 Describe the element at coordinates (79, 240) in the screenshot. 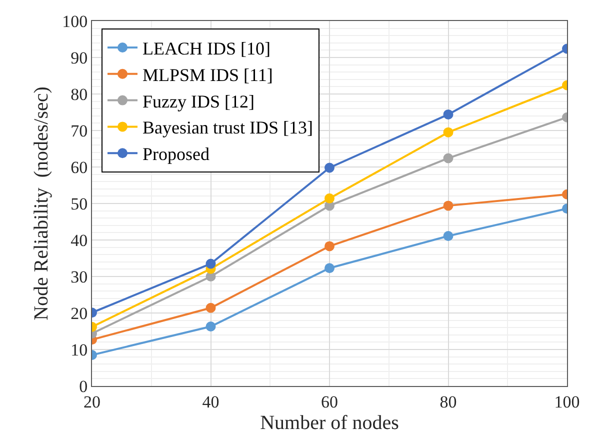

I see `y-tick-label: 40` at that location.